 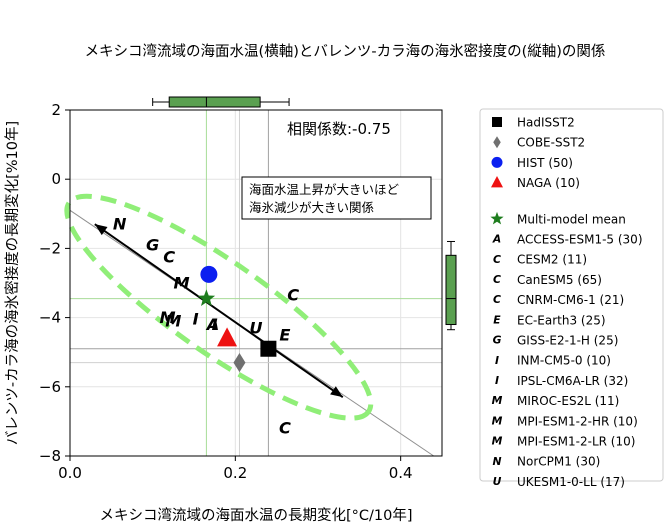 I want to click on arrow-head-end, so click(x=336, y=392).